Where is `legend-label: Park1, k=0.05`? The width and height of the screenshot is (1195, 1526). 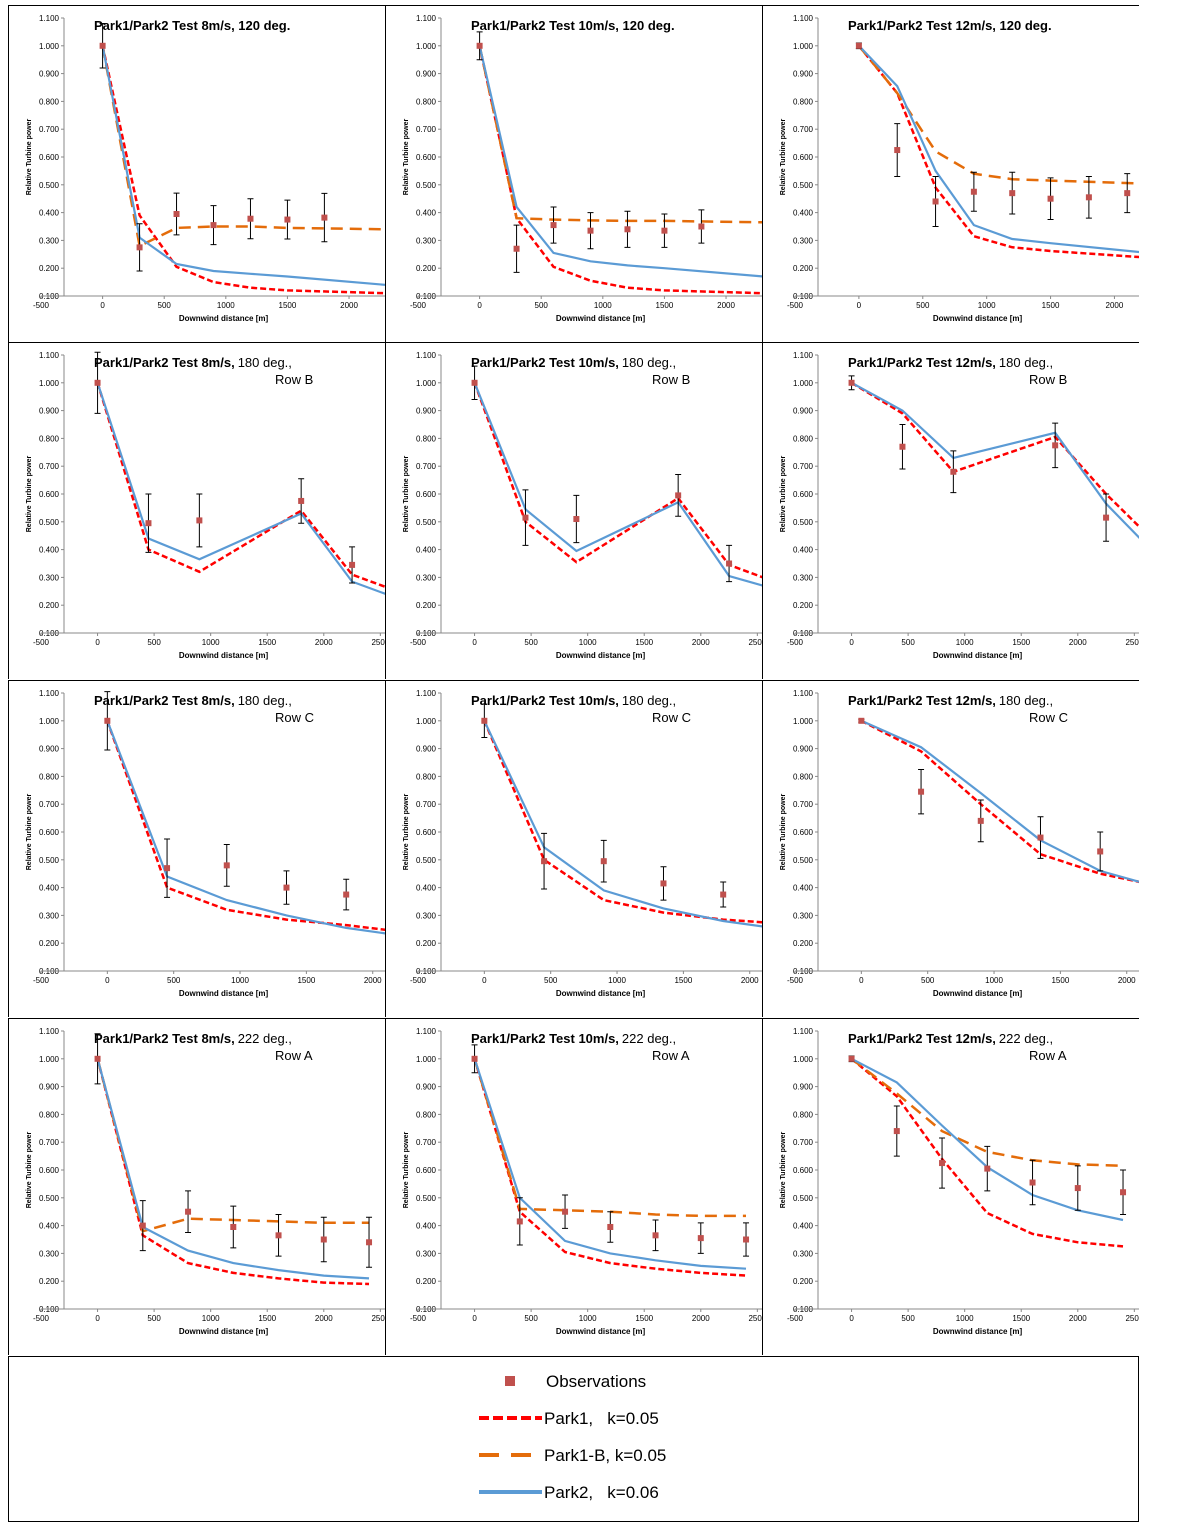
legend-label: Park1, k=0.05 is located at coordinates (601, 1418).